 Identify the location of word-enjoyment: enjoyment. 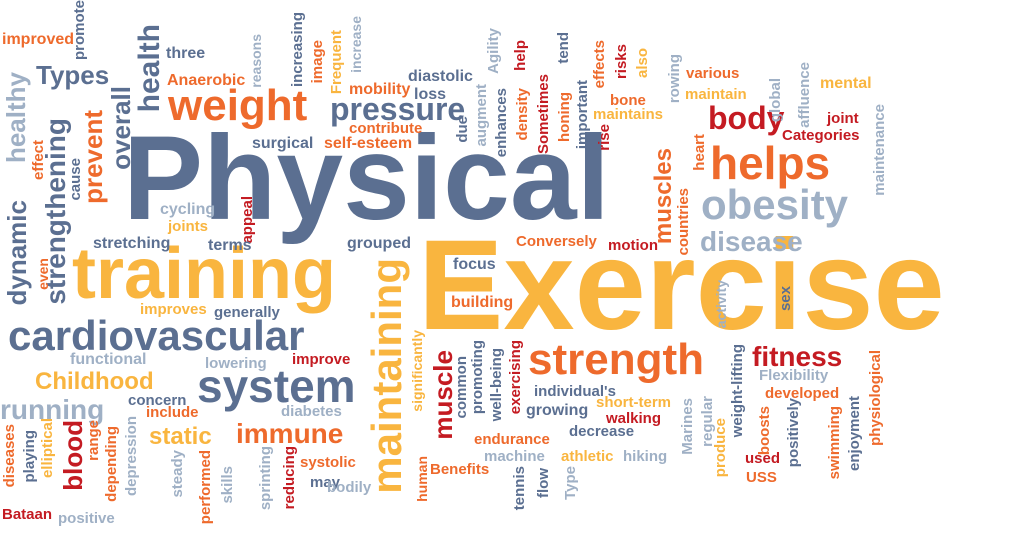
(854, 434).